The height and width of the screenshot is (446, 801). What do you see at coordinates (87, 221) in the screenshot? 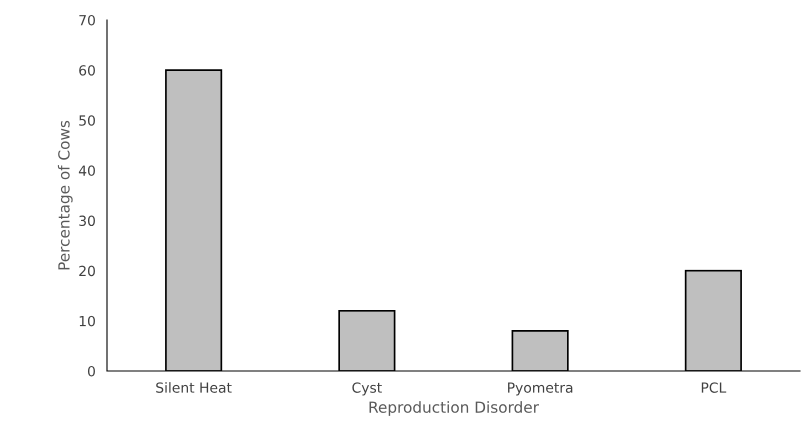
I see `y-tick-label: 30` at bounding box center [87, 221].